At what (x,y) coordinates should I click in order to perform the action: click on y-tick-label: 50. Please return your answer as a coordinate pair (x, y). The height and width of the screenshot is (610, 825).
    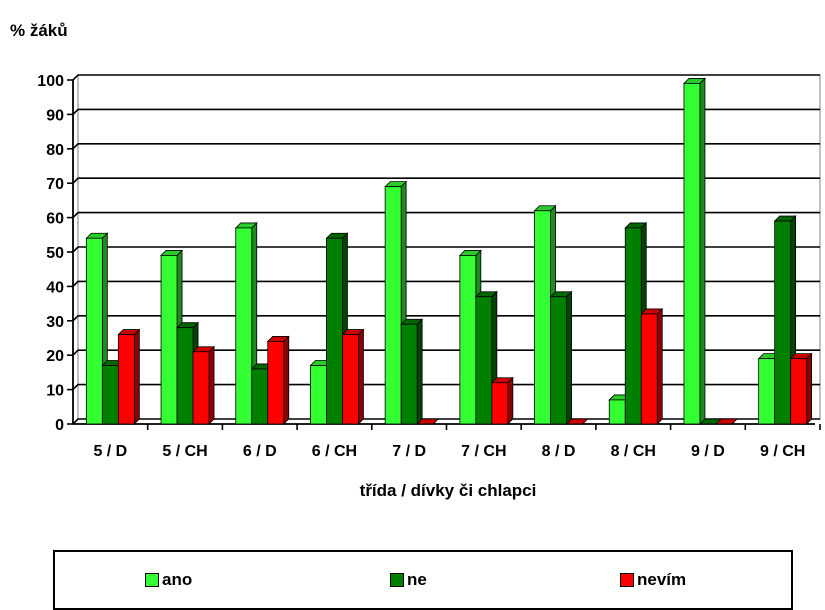
    Looking at the image, I should click on (55, 253).